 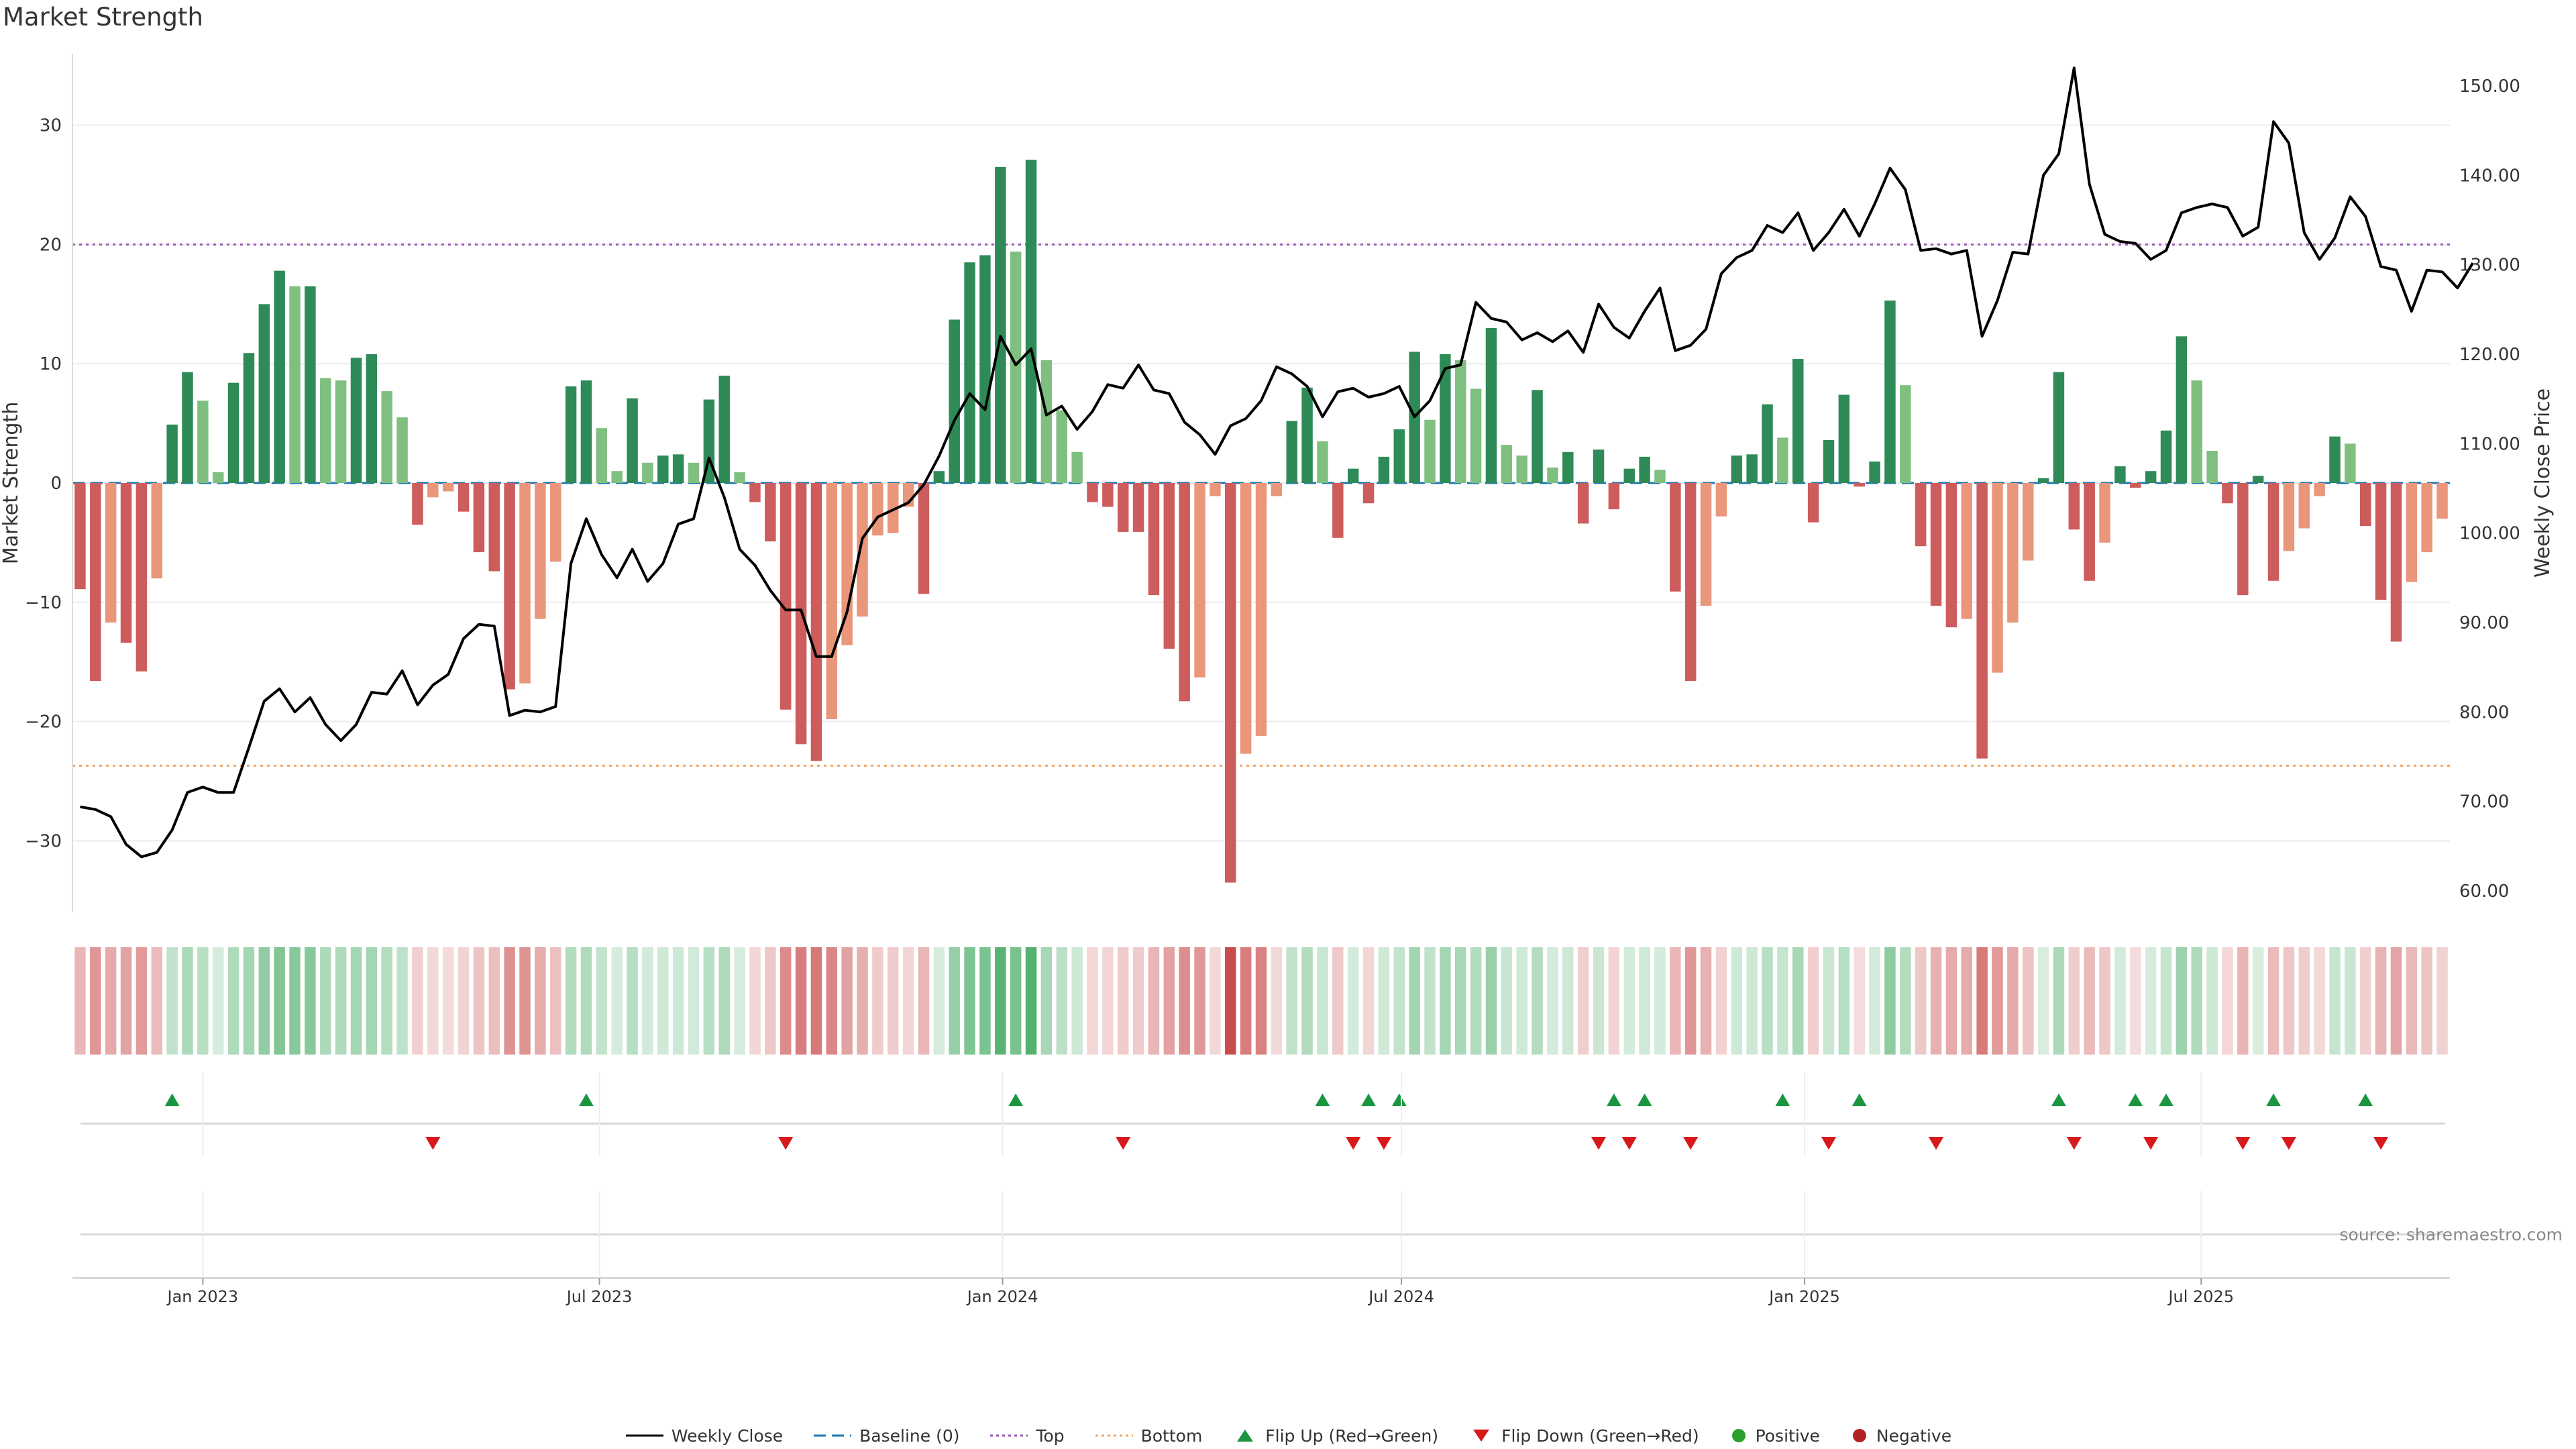 What do you see at coordinates (51, 364) in the screenshot?
I see `y-tick-label: 10` at bounding box center [51, 364].